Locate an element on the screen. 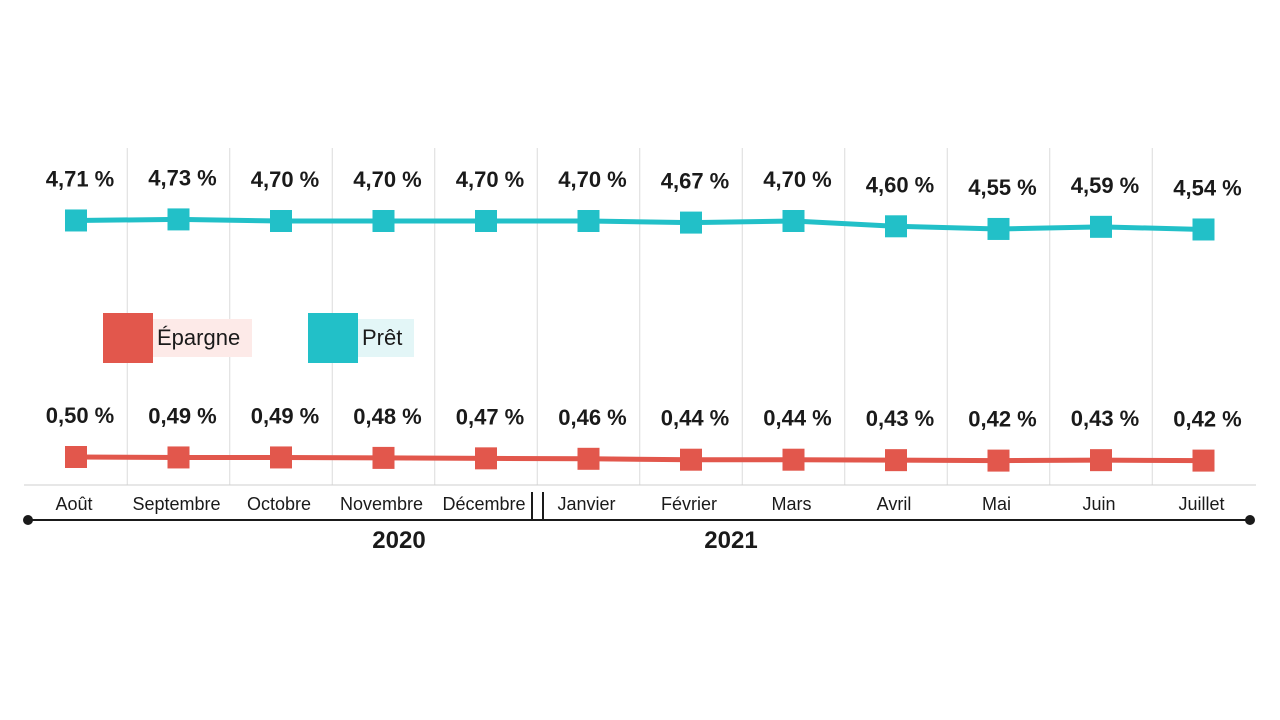  legend-epargne: Épargne is located at coordinates (178, 338).